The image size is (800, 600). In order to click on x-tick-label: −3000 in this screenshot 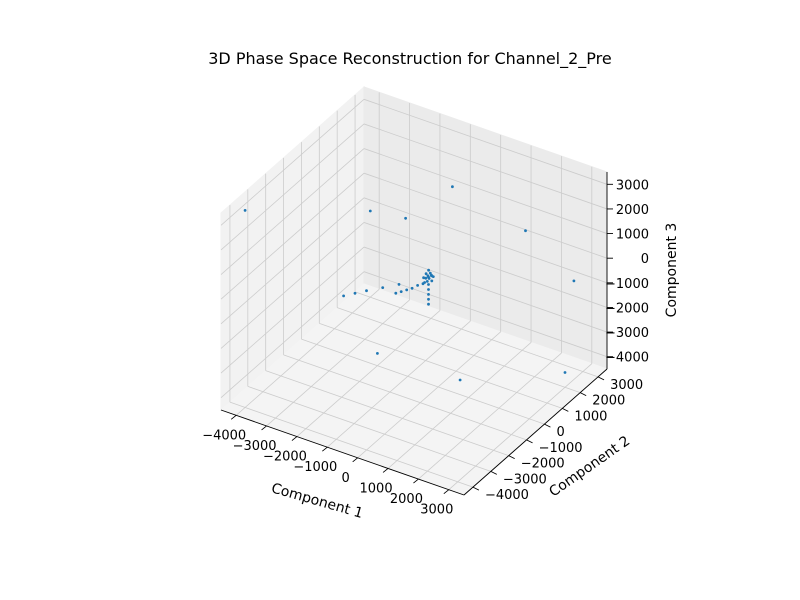, I will do `click(255, 446)`.